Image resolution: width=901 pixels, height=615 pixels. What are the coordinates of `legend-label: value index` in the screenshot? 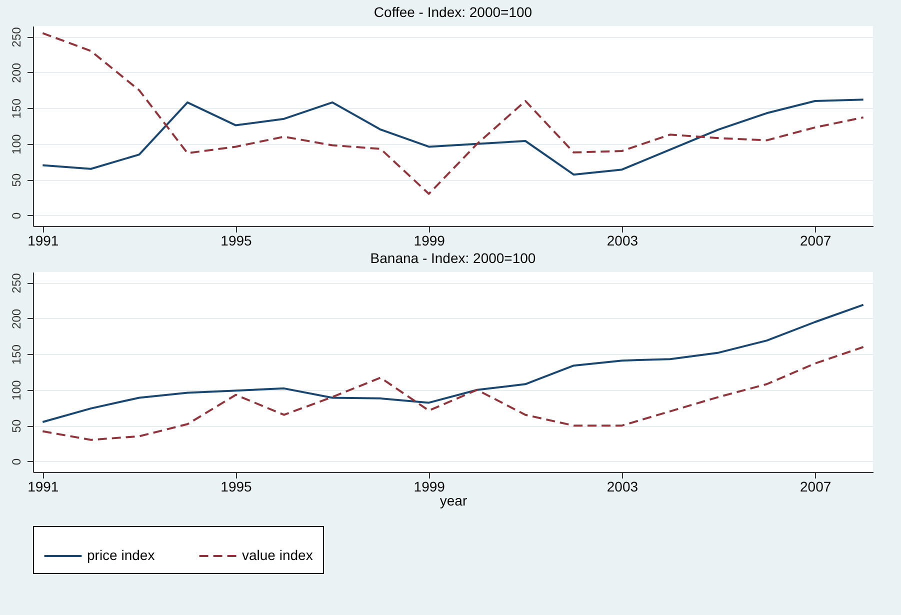 It's located at (277, 555).